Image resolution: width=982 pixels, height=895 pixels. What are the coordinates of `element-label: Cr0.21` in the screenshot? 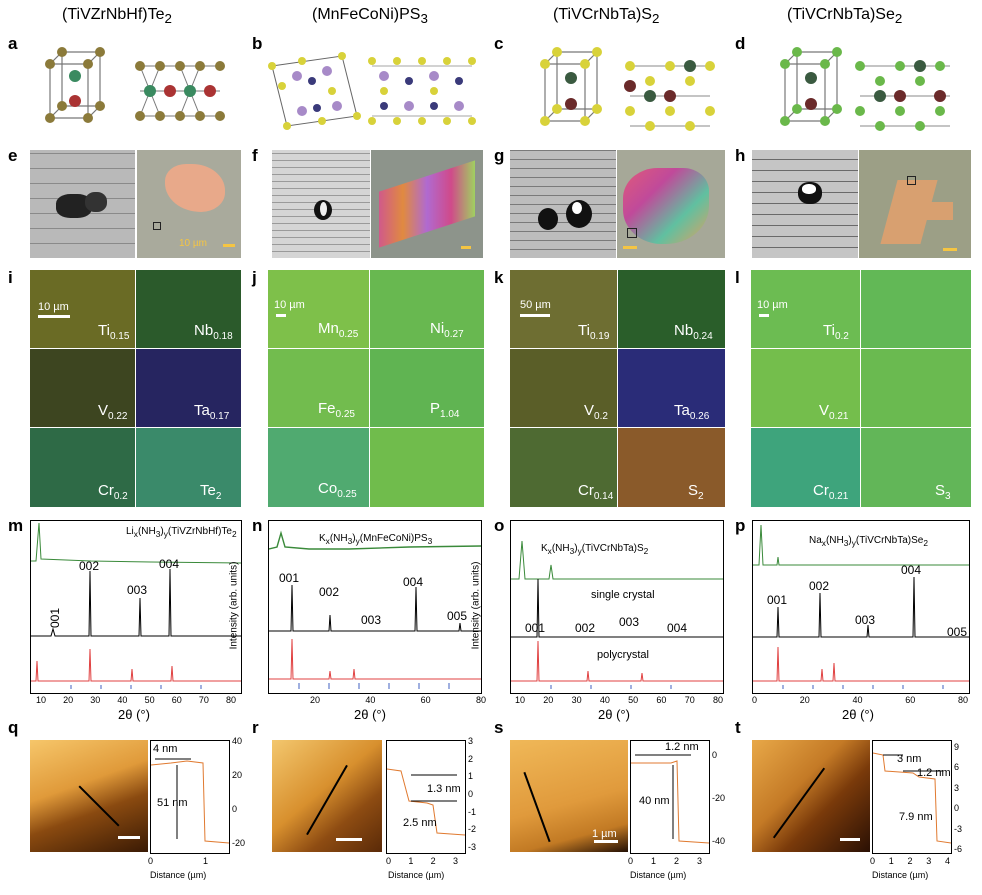 It's located at (831, 492).